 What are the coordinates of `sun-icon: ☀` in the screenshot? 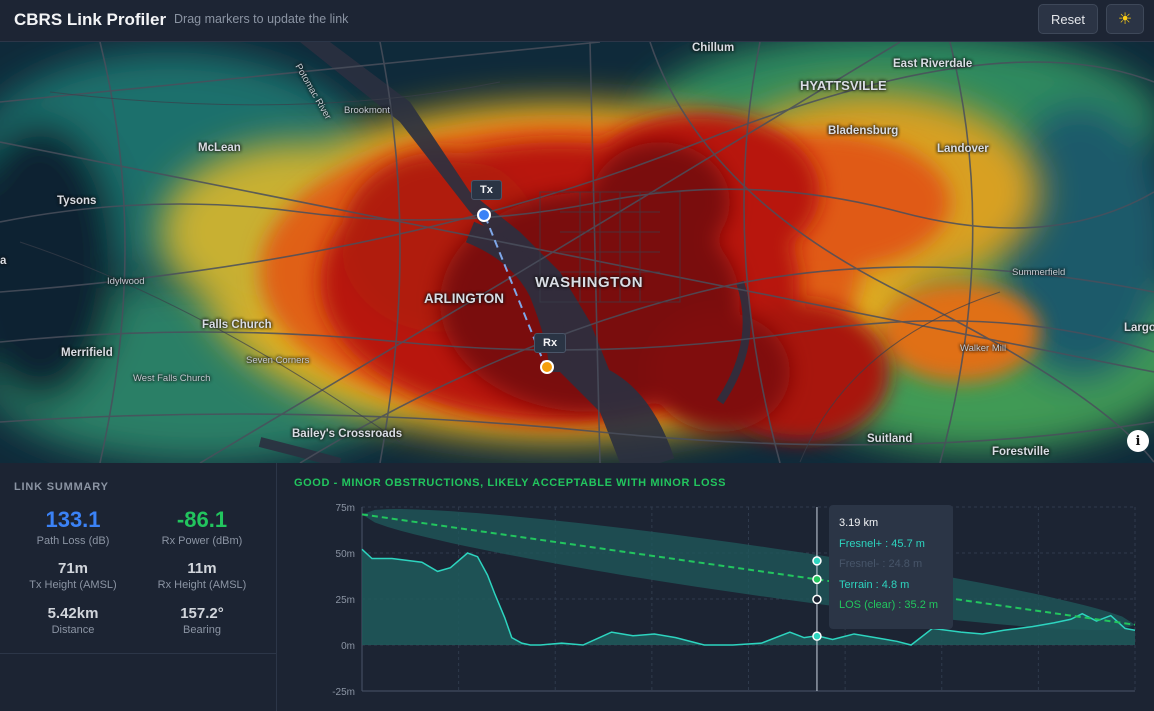 It's located at (1125, 19).